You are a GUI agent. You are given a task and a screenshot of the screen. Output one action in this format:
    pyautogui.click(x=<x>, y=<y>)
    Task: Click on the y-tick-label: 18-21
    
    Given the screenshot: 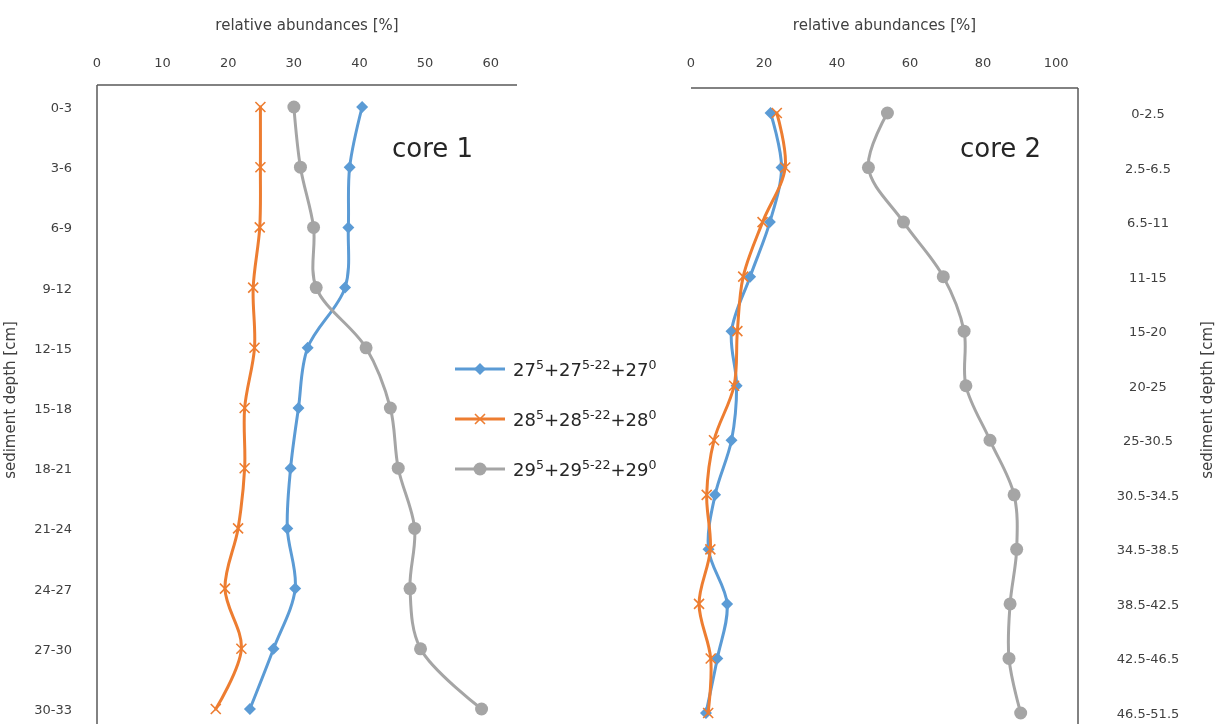 What is the action you would take?
    pyautogui.click(x=53, y=469)
    